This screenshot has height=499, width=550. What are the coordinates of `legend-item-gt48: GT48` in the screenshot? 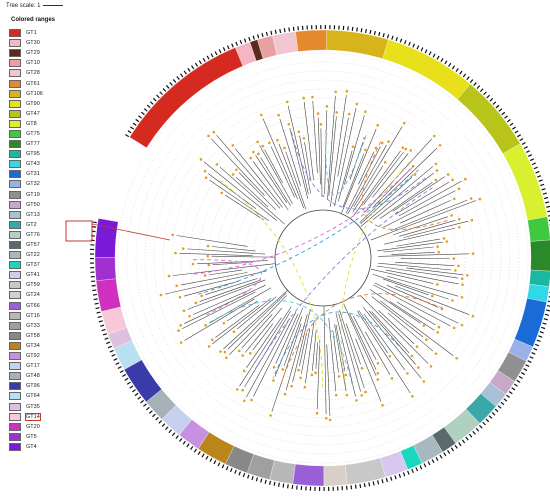 It's located at (35, 376).